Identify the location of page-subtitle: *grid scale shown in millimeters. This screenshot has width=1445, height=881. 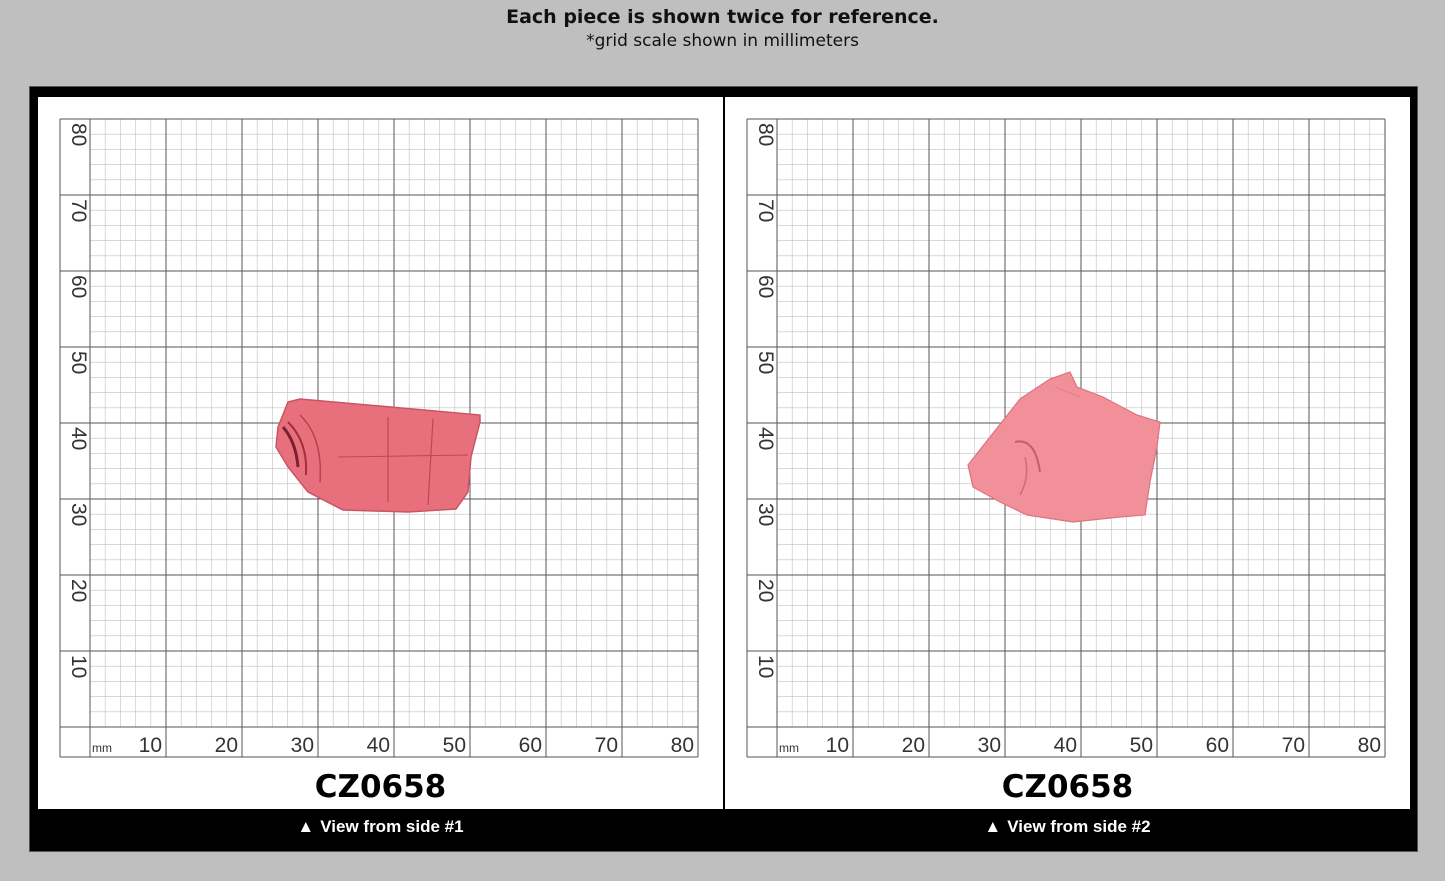
(722, 41).